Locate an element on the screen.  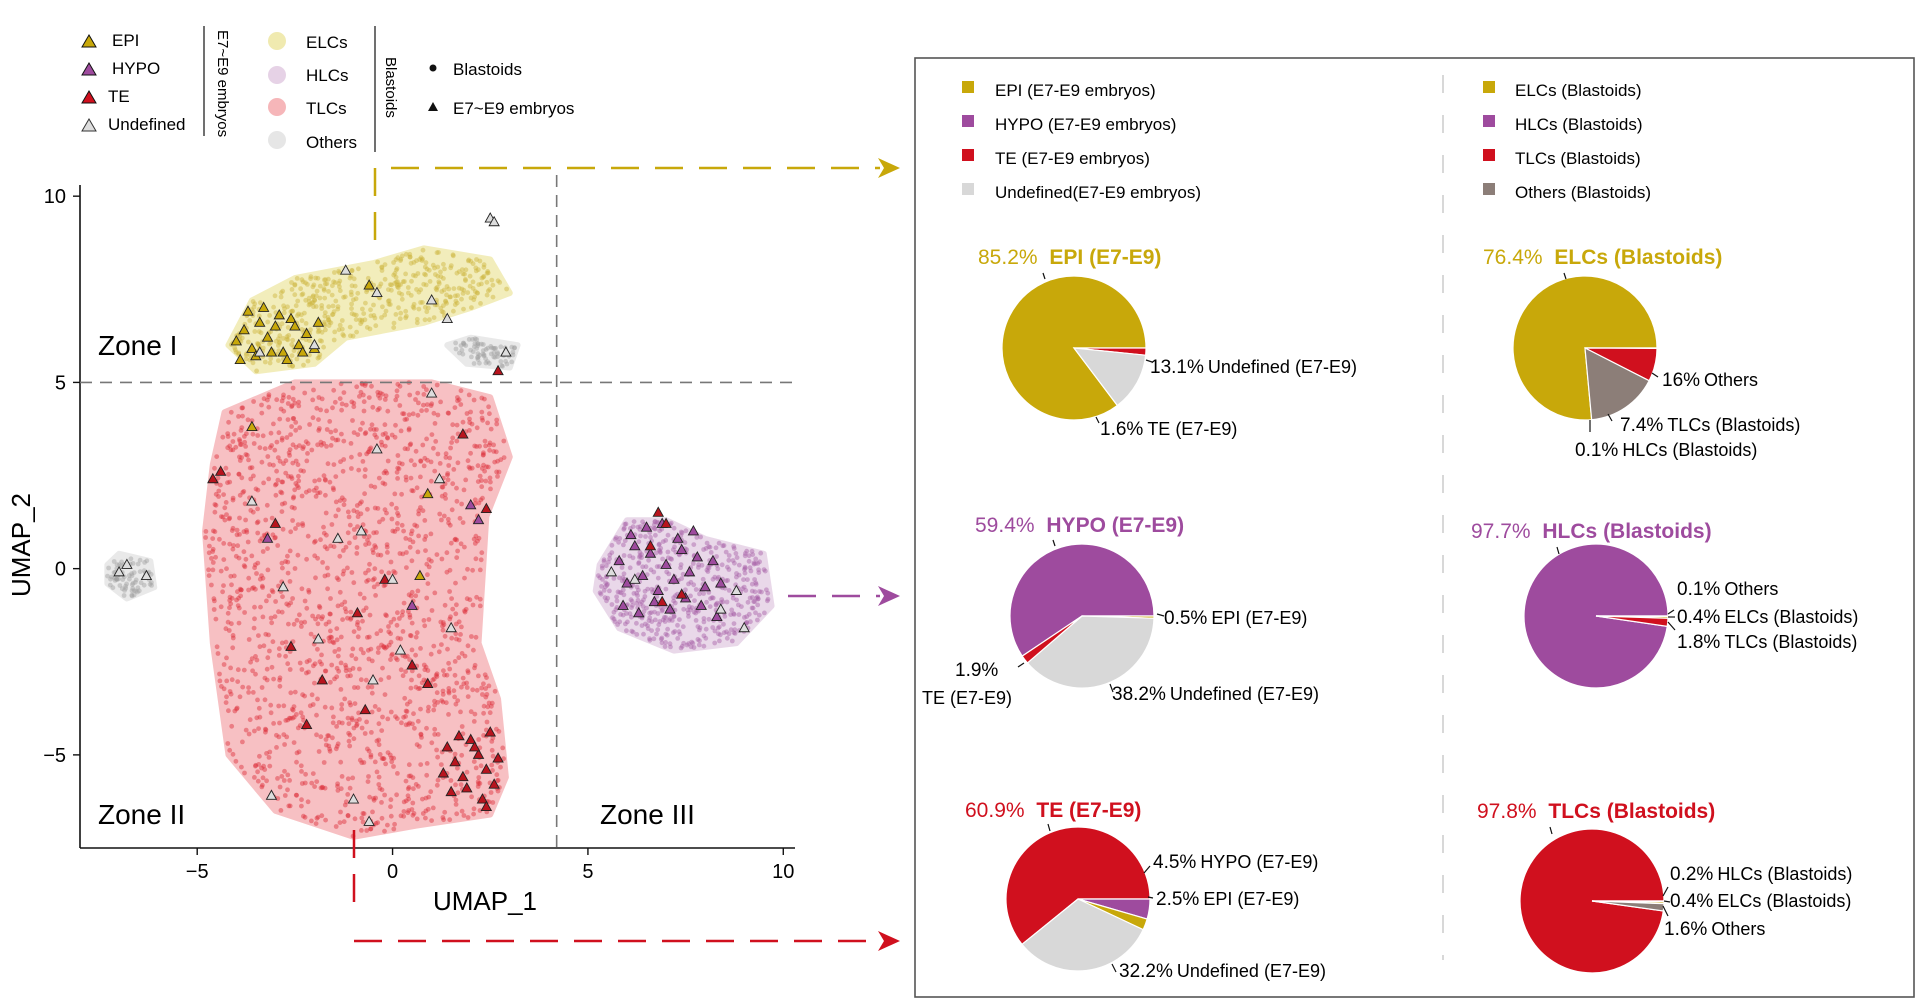
legend-epi-label: EPI is located at coordinates (125, 40).